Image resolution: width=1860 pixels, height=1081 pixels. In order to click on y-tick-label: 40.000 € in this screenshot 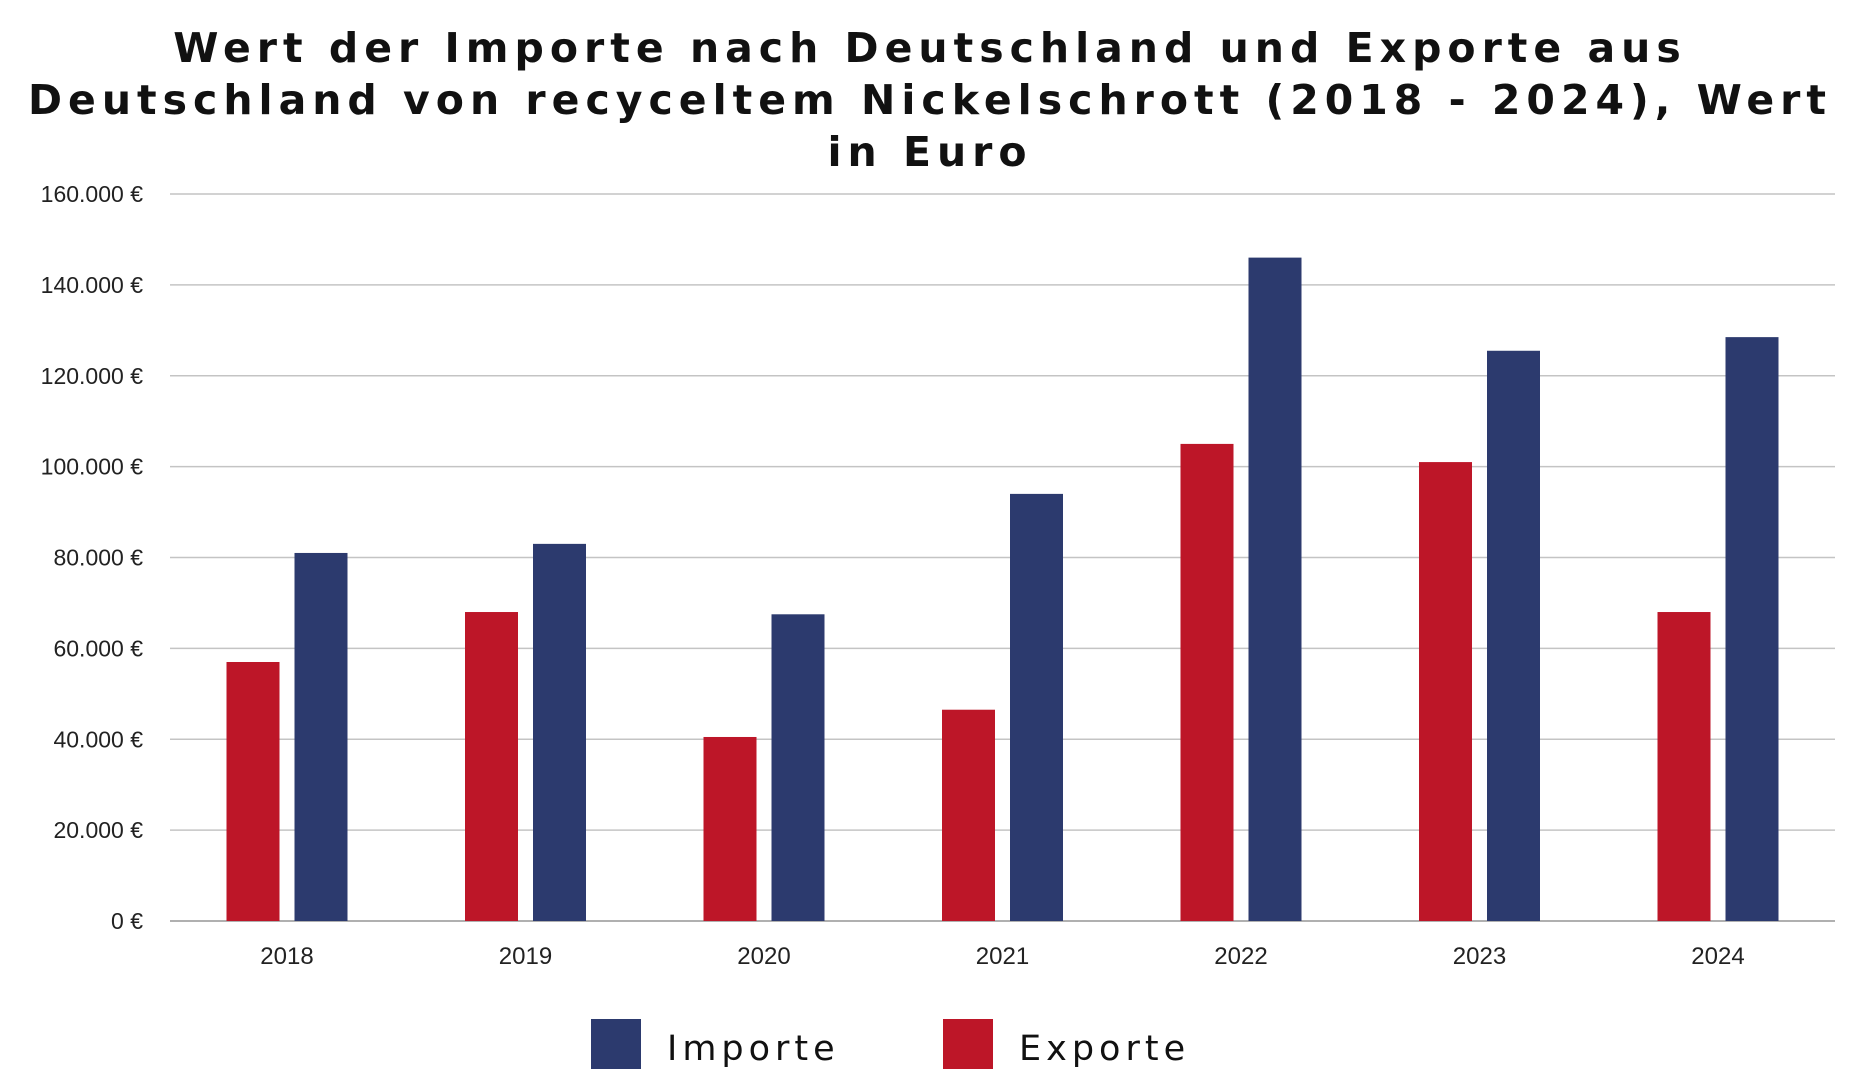, I will do `click(98, 739)`.